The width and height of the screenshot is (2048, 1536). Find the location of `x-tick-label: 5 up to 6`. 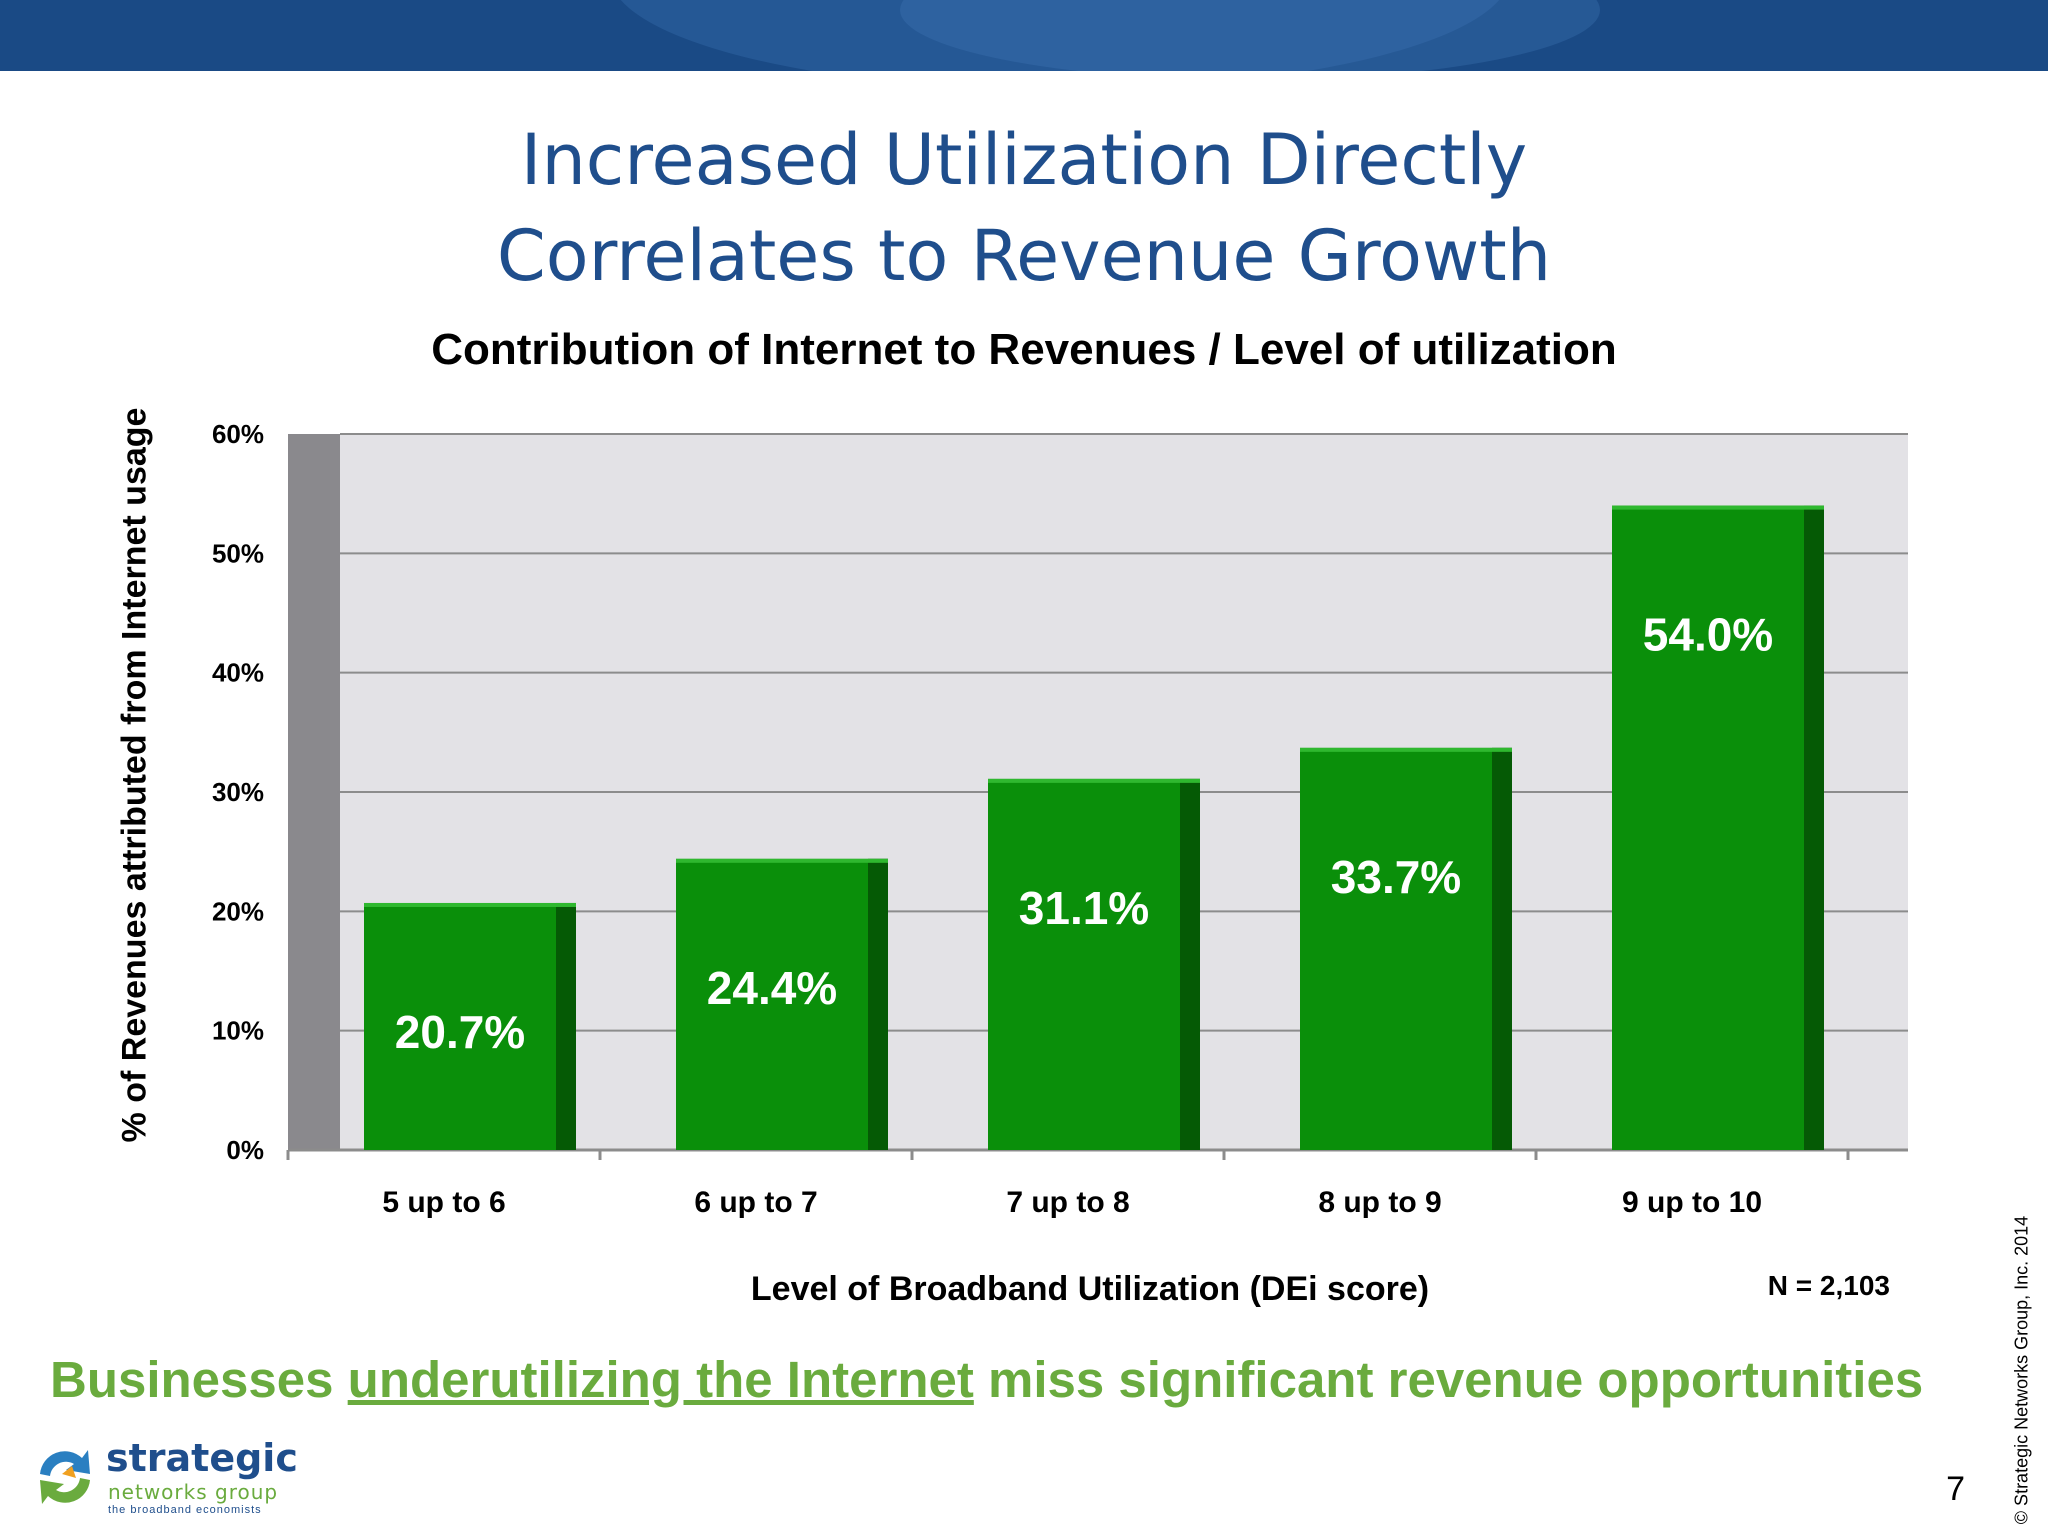

x-tick-label: 5 up to 6 is located at coordinates (443, 1202).